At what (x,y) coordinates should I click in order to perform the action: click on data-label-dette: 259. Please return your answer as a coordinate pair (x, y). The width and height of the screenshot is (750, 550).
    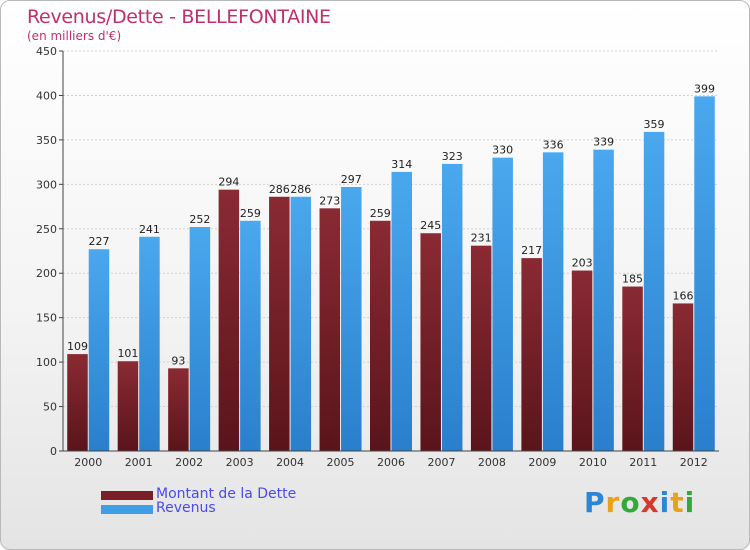
    Looking at the image, I should click on (380, 213).